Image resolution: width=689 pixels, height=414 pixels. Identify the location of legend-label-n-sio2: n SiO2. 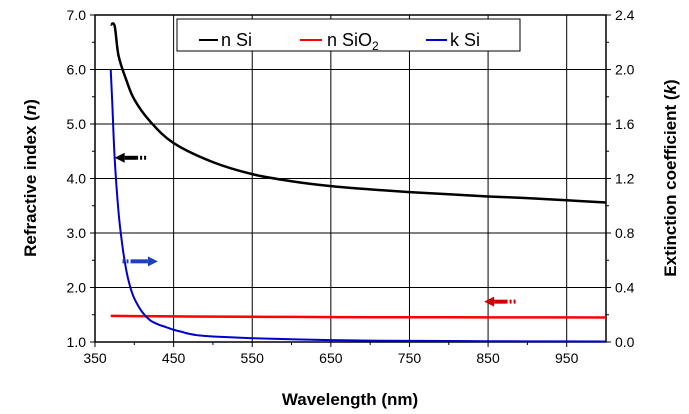
(353, 41).